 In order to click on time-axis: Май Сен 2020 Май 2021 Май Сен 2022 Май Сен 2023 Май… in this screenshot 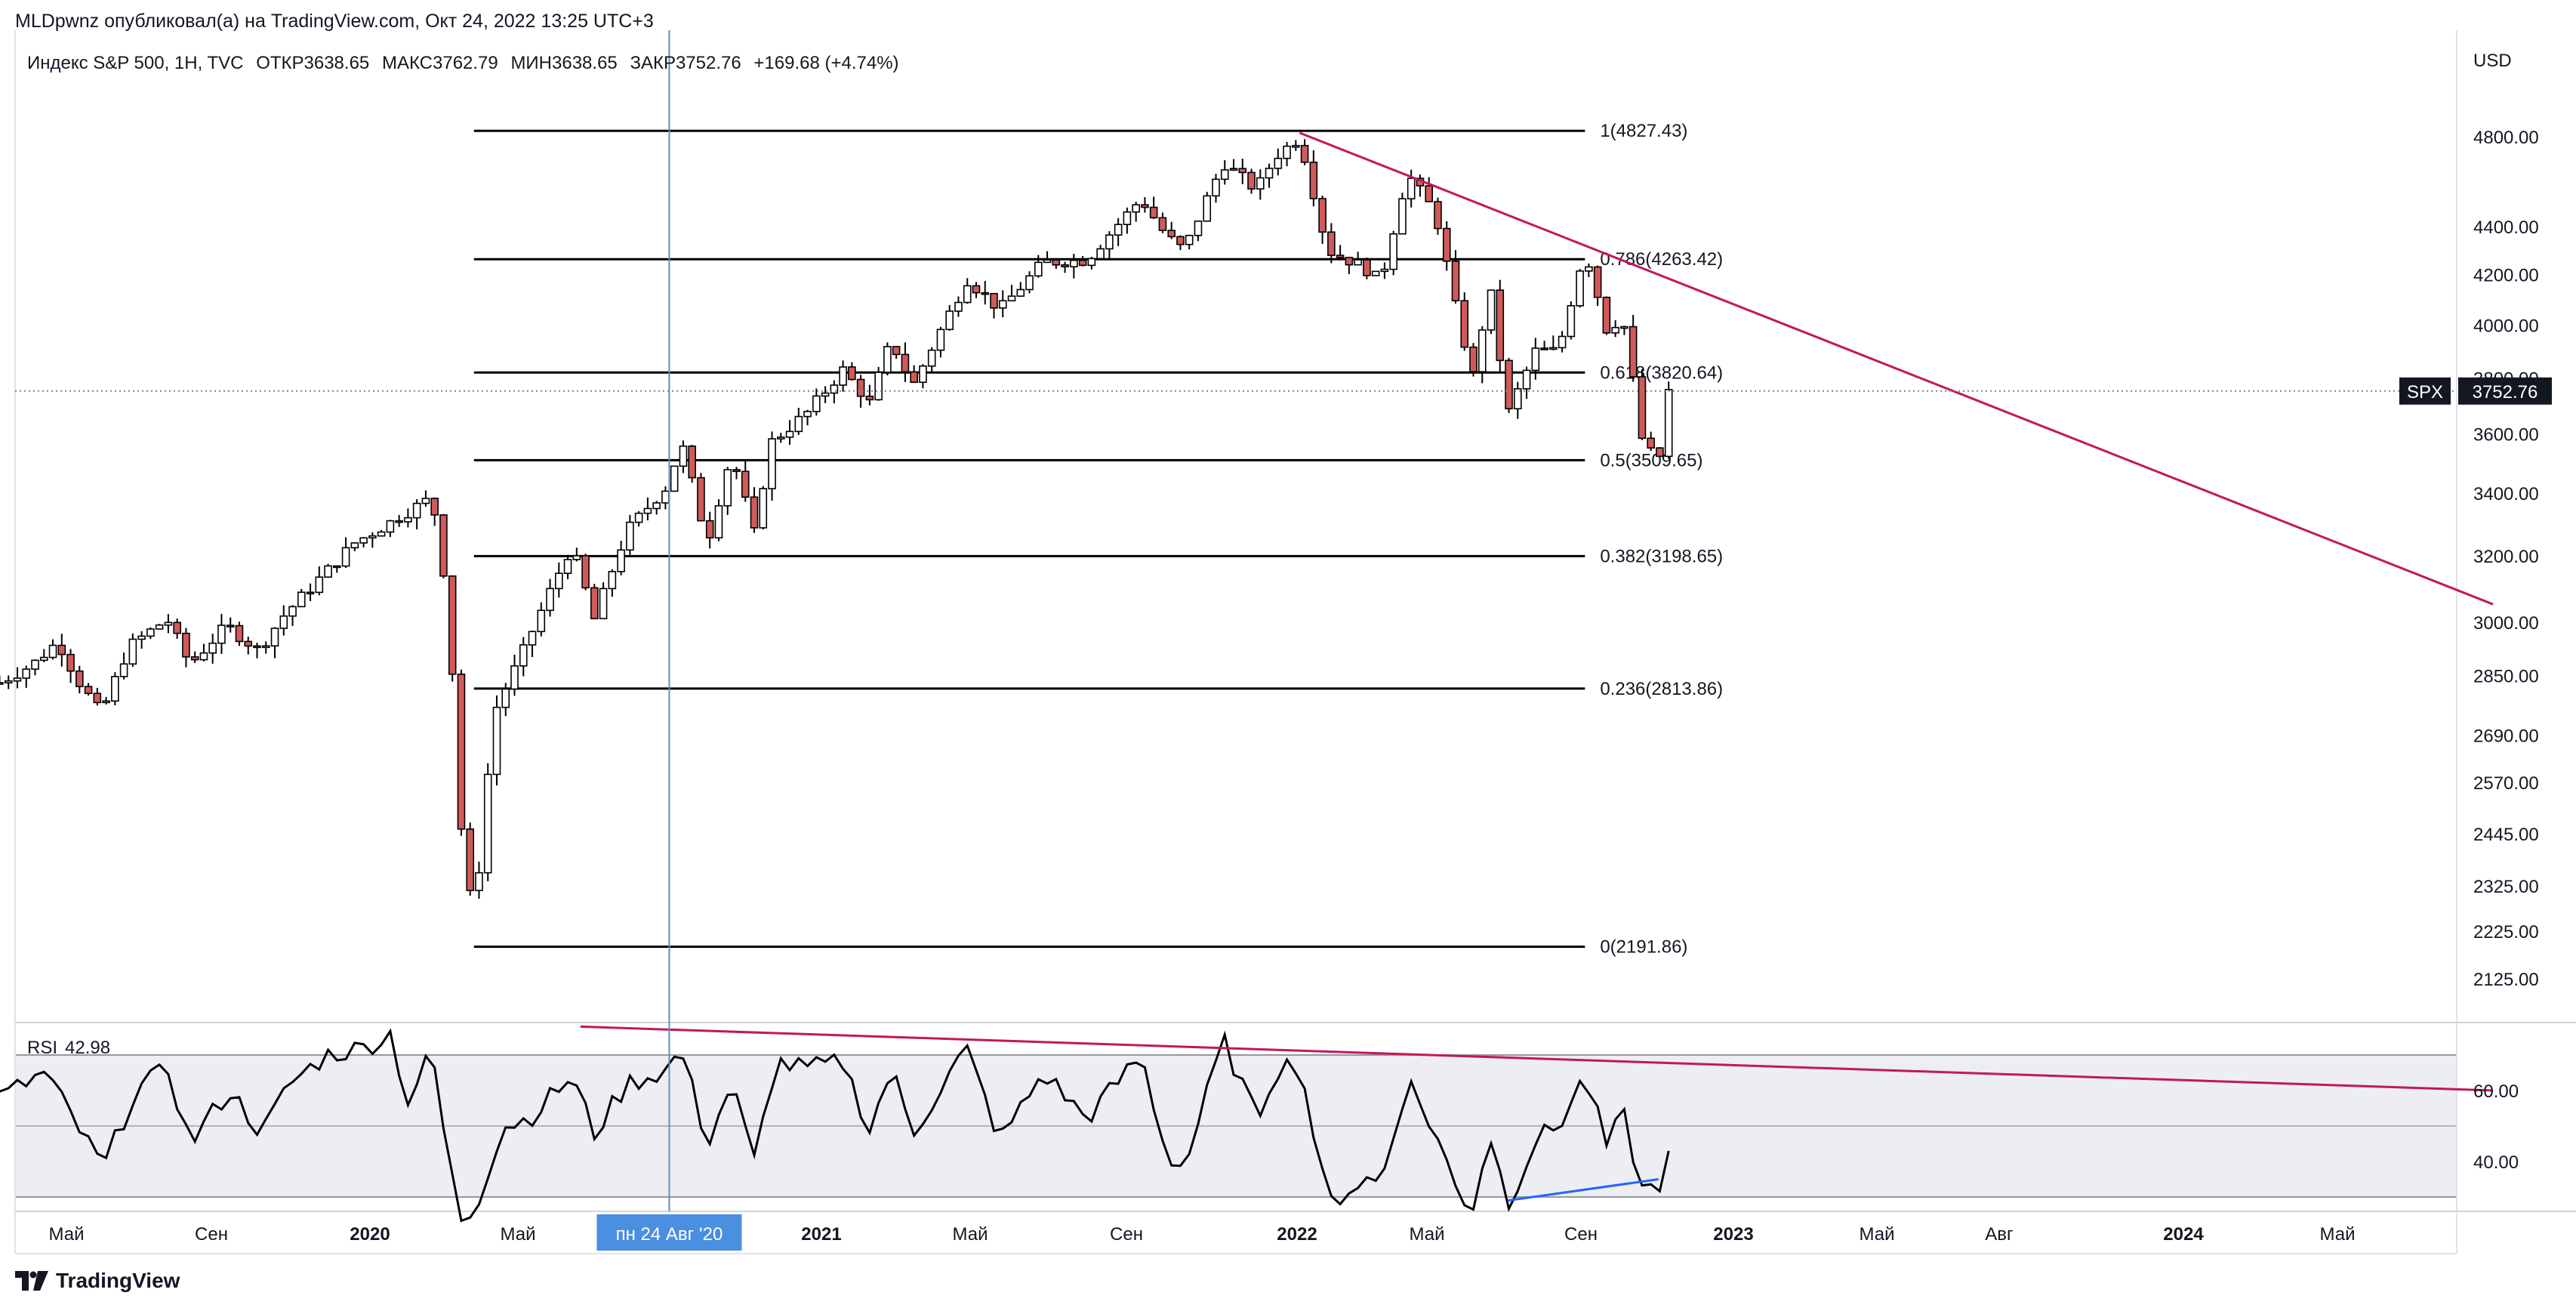, I will do `click(1202, 1232)`.